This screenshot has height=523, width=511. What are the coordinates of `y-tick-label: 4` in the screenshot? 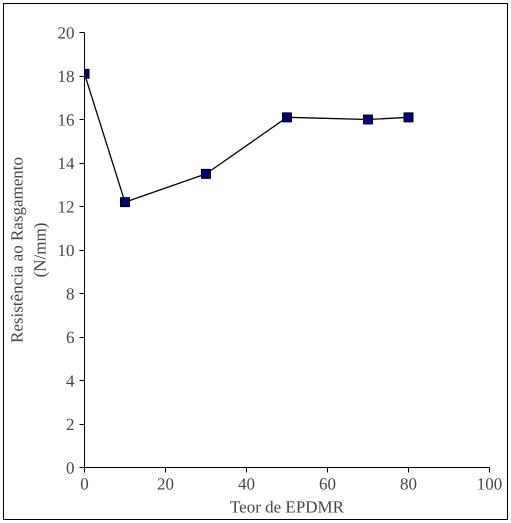 It's located at (70, 381).